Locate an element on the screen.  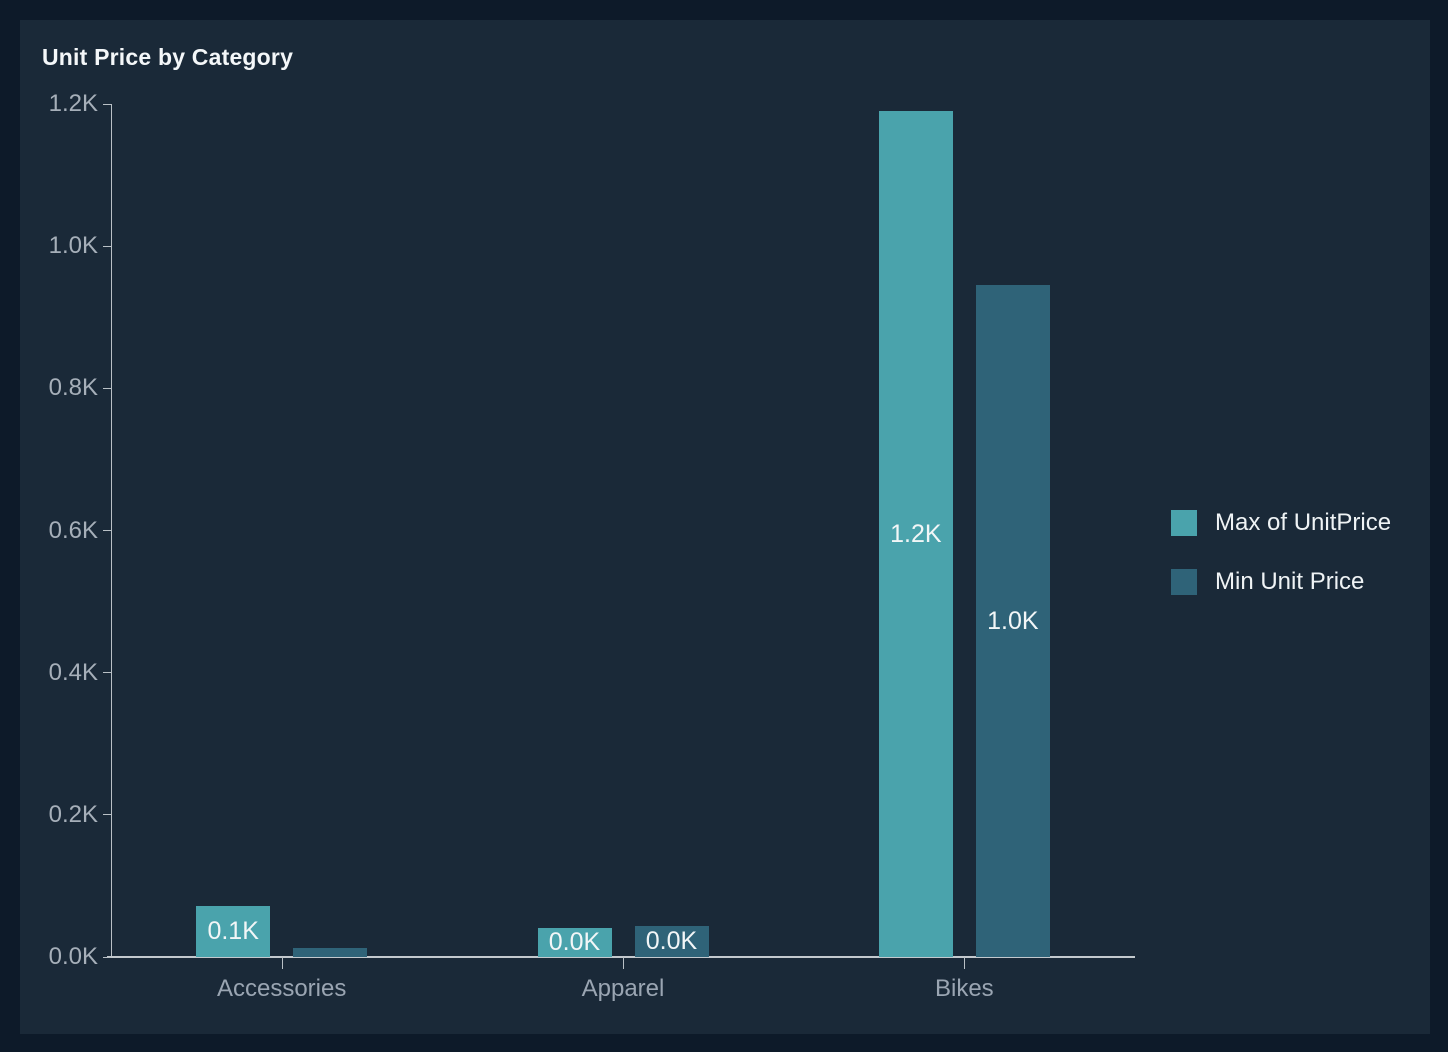
legend-item-min-unit-price: Min Unit Price is located at coordinates (1281, 581).